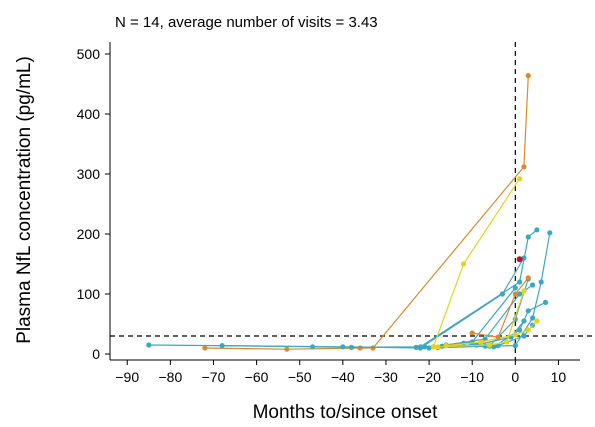 This screenshot has width=595, height=427. I want to click on x-tick-label: 0, so click(515, 377).